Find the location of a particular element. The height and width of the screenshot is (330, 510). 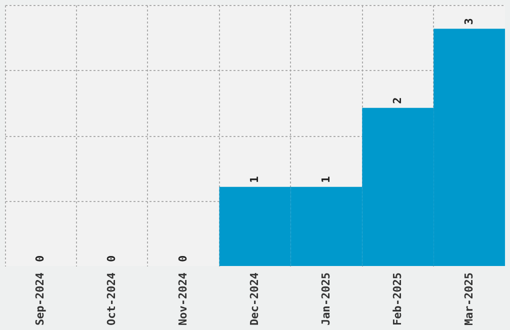

x-tick-label: Jan-2025 is located at coordinates (325, 299).